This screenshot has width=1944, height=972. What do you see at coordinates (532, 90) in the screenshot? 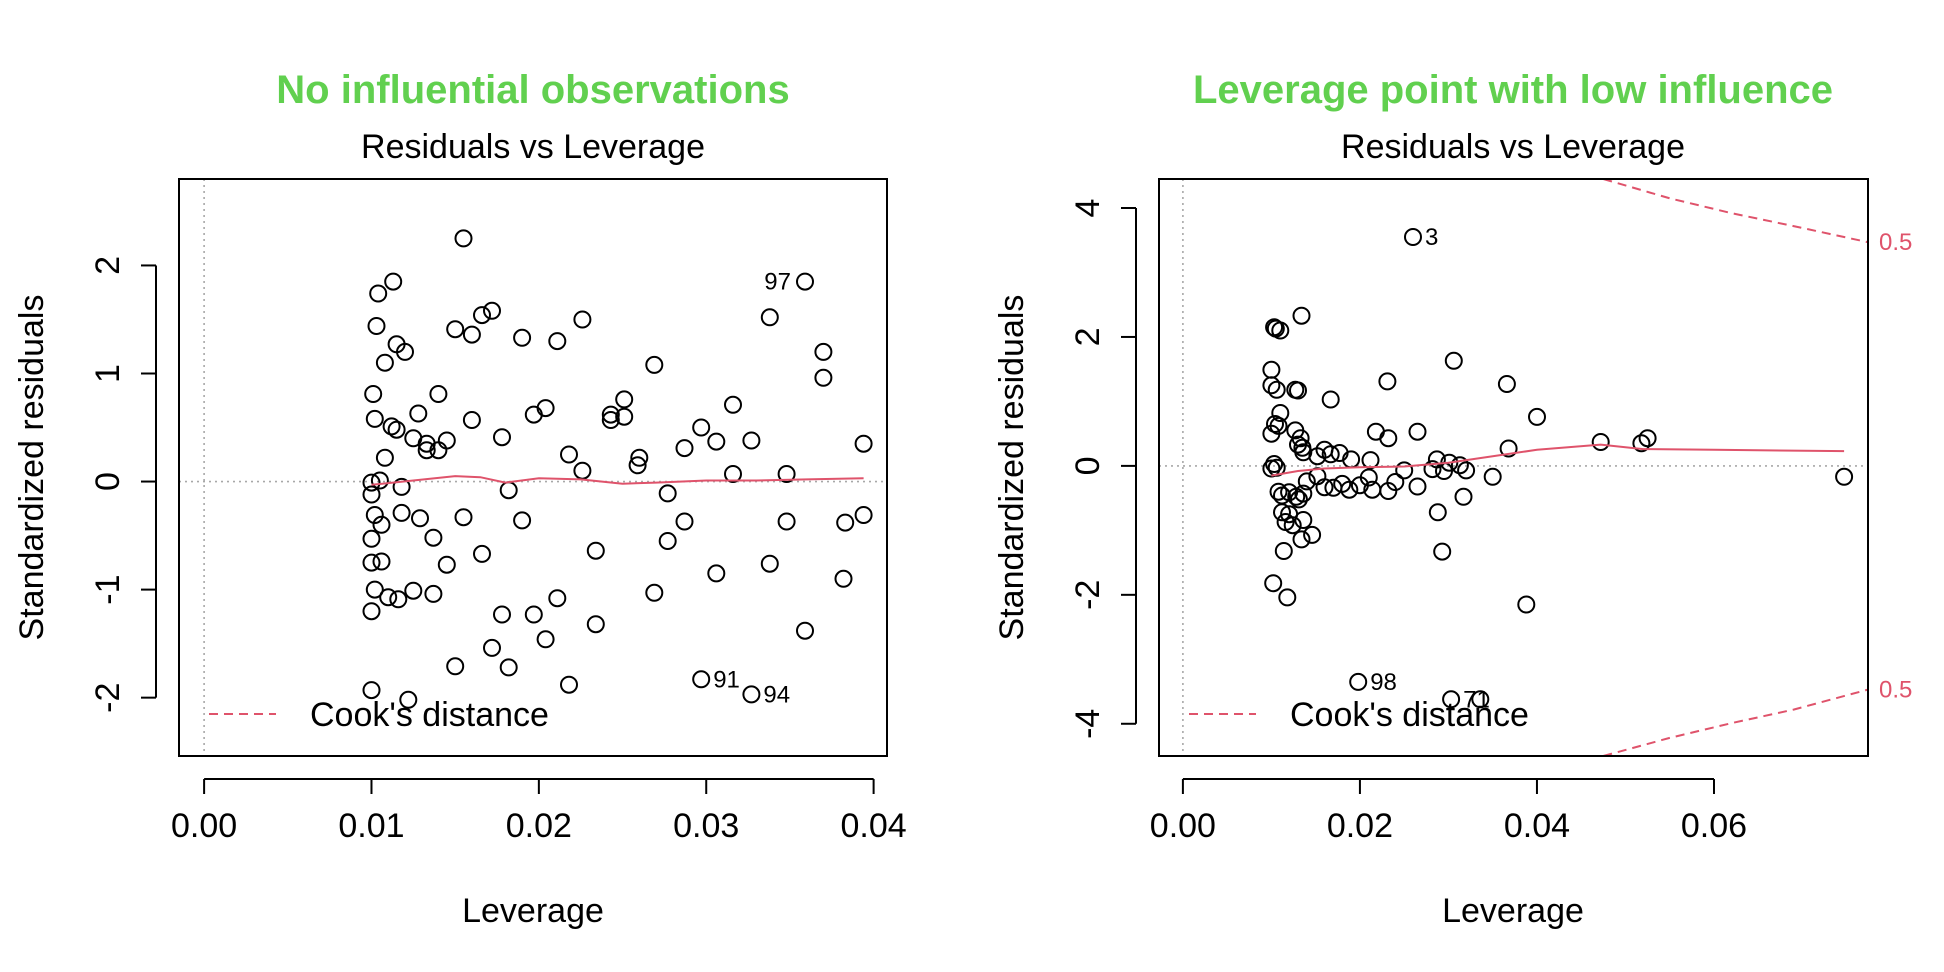
I see `panel-suptitle: No influential observations` at bounding box center [532, 90].